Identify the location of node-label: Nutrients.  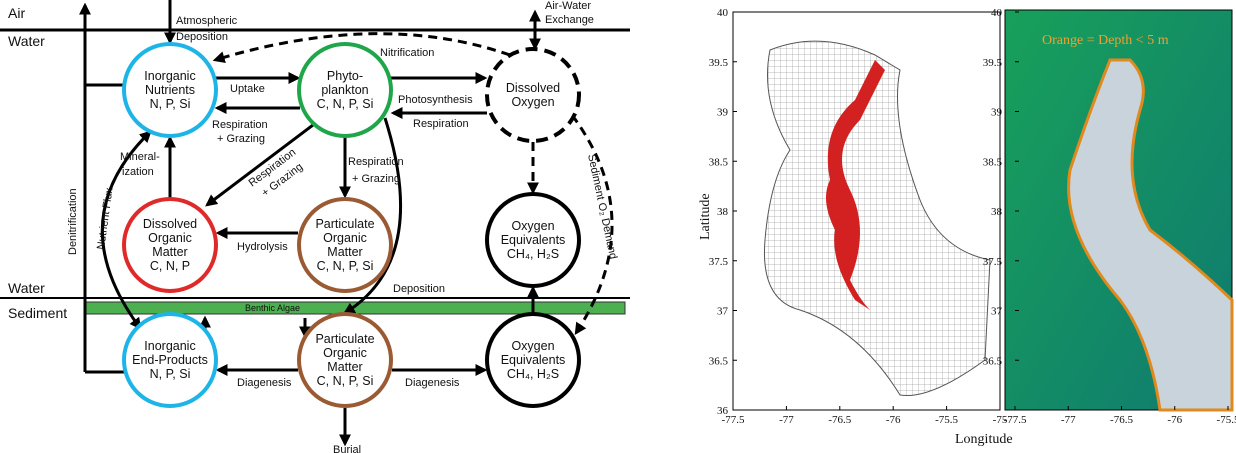
(170, 90).